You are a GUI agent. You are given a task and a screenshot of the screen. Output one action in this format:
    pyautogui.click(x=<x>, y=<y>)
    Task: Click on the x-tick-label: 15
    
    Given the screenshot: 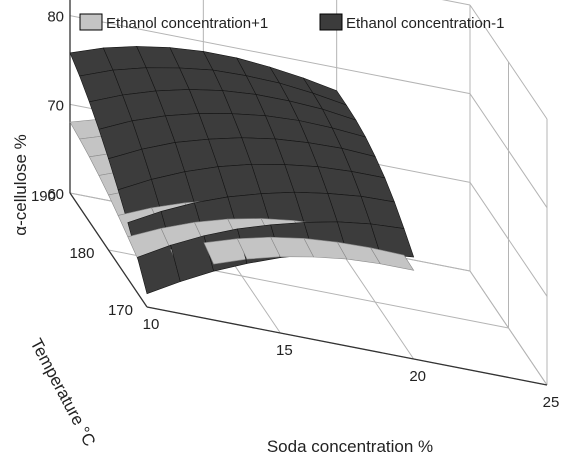 What is the action you would take?
    pyautogui.click(x=284, y=350)
    